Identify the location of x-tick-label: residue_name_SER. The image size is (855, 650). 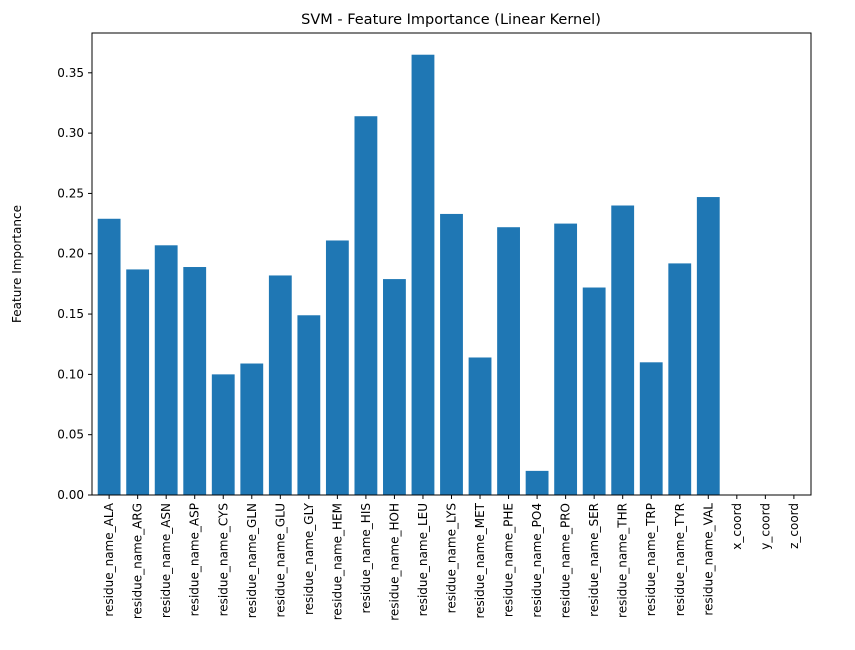
(594, 560).